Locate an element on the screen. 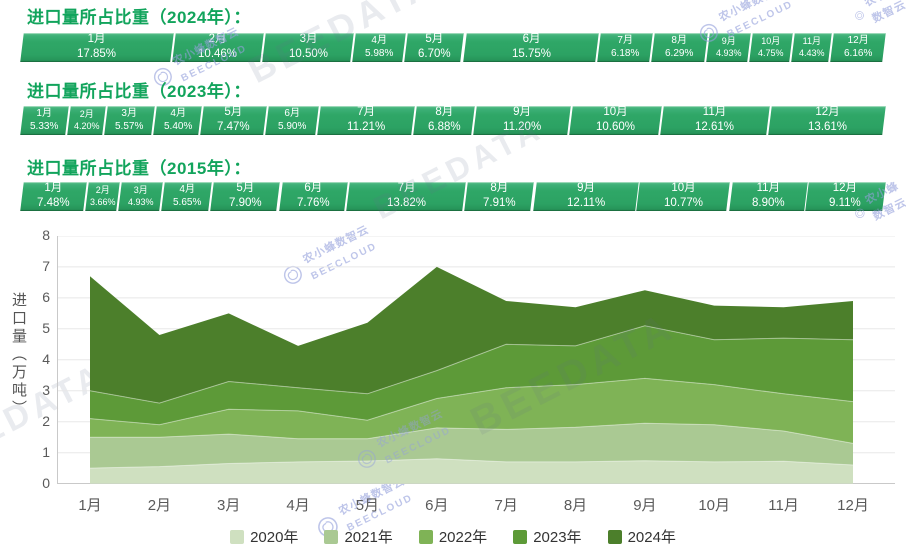 This screenshot has width=906, height=549. strip-segment-6月: 6月 7.76% is located at coordinates (313, 196).